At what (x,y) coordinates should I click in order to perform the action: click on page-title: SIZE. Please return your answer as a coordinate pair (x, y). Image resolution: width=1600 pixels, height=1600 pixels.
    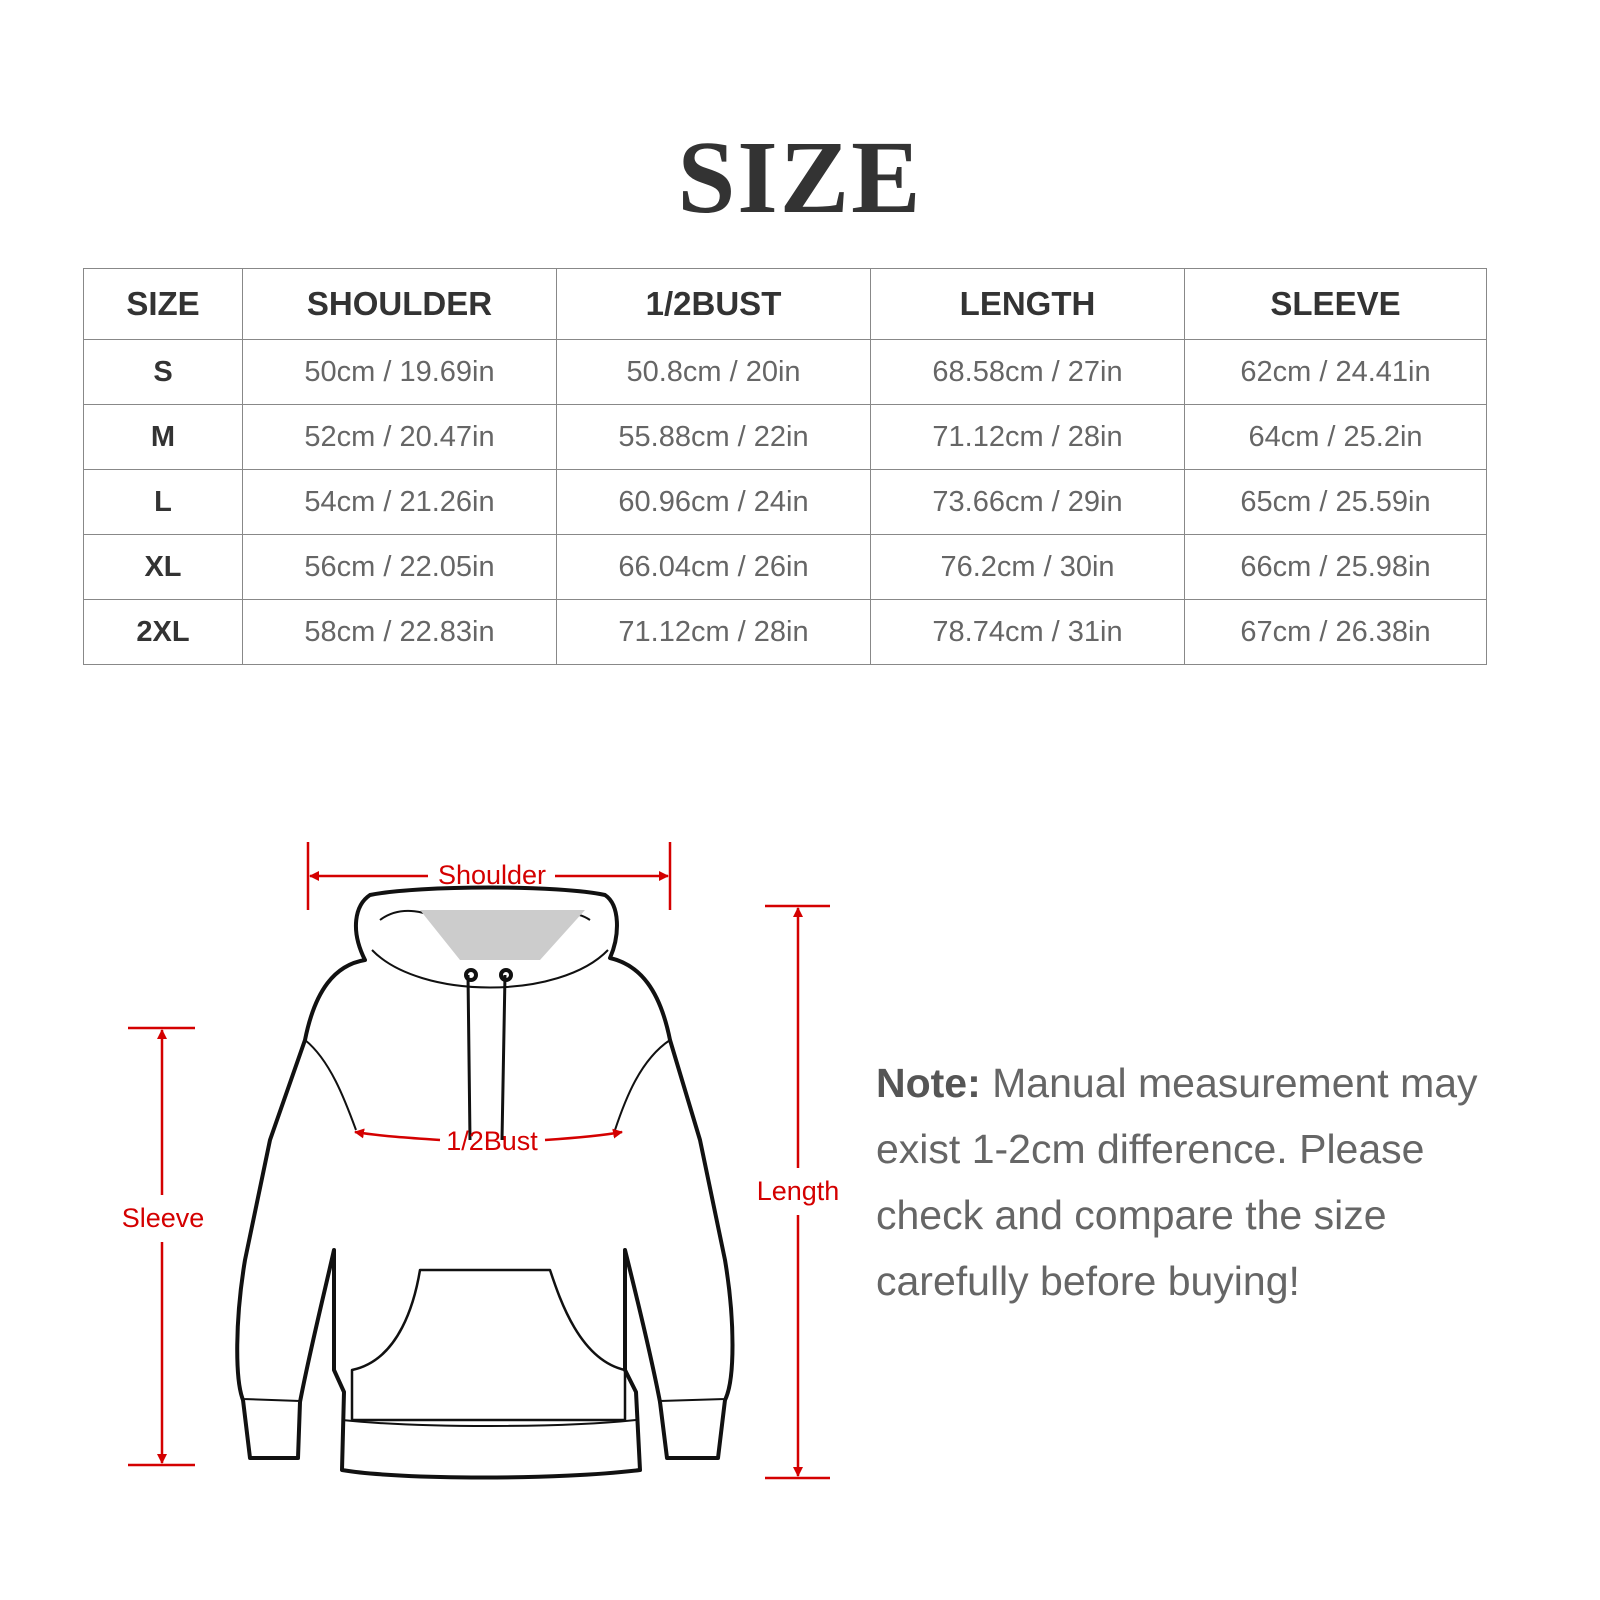
    Looking at the image, I should click on (800, 177).